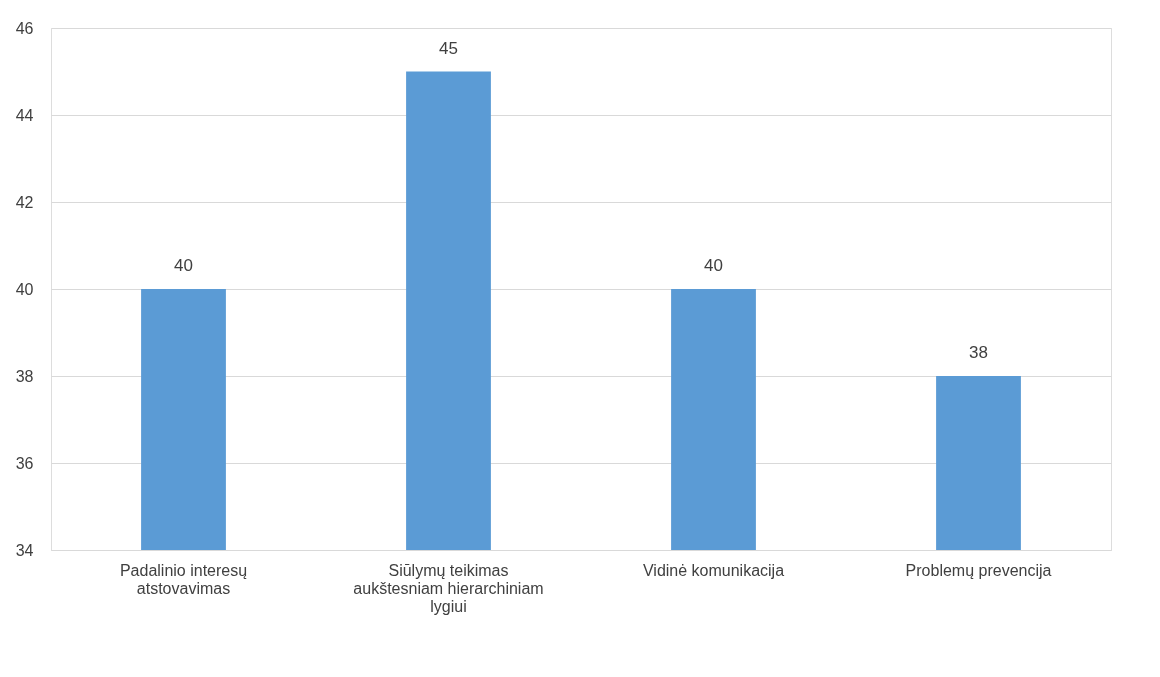 Image resolution: width=1160 pixels, height=677 pixels. Describe the element at coordinates (24, 115) in the screenshot. I see `y-tick-label: 44` at that location.